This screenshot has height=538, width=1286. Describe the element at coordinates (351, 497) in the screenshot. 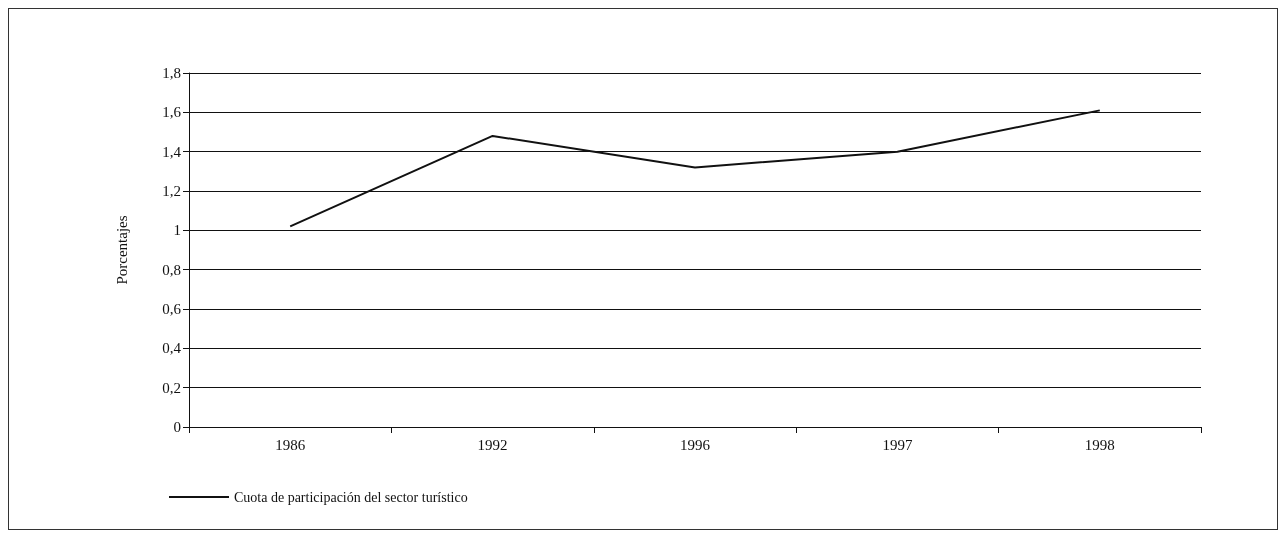

I see `legend-label: Cuota de participación del sector turístico` at that location.